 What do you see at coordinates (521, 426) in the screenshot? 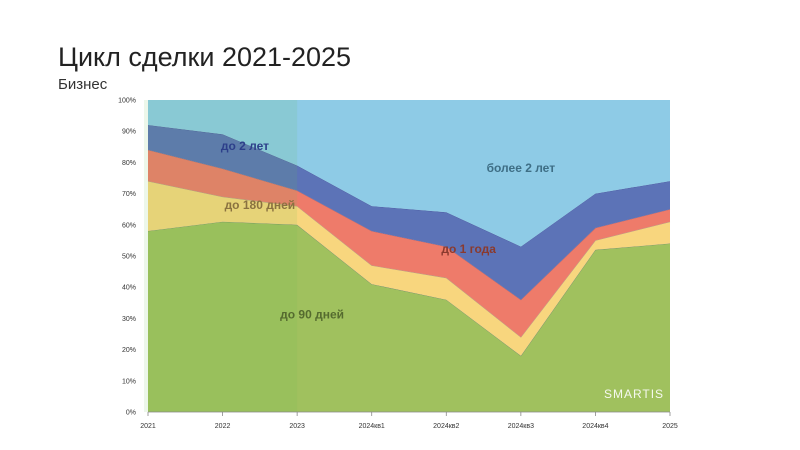
I see `x-tick-label: 2024кв3` at bounding box center [521, 426].